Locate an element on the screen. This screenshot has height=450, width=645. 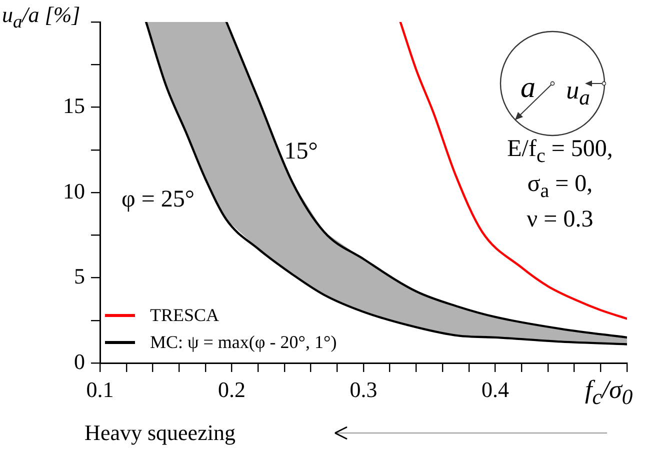
x-tick-label: 0.1 is located at coordinates (100, 389).